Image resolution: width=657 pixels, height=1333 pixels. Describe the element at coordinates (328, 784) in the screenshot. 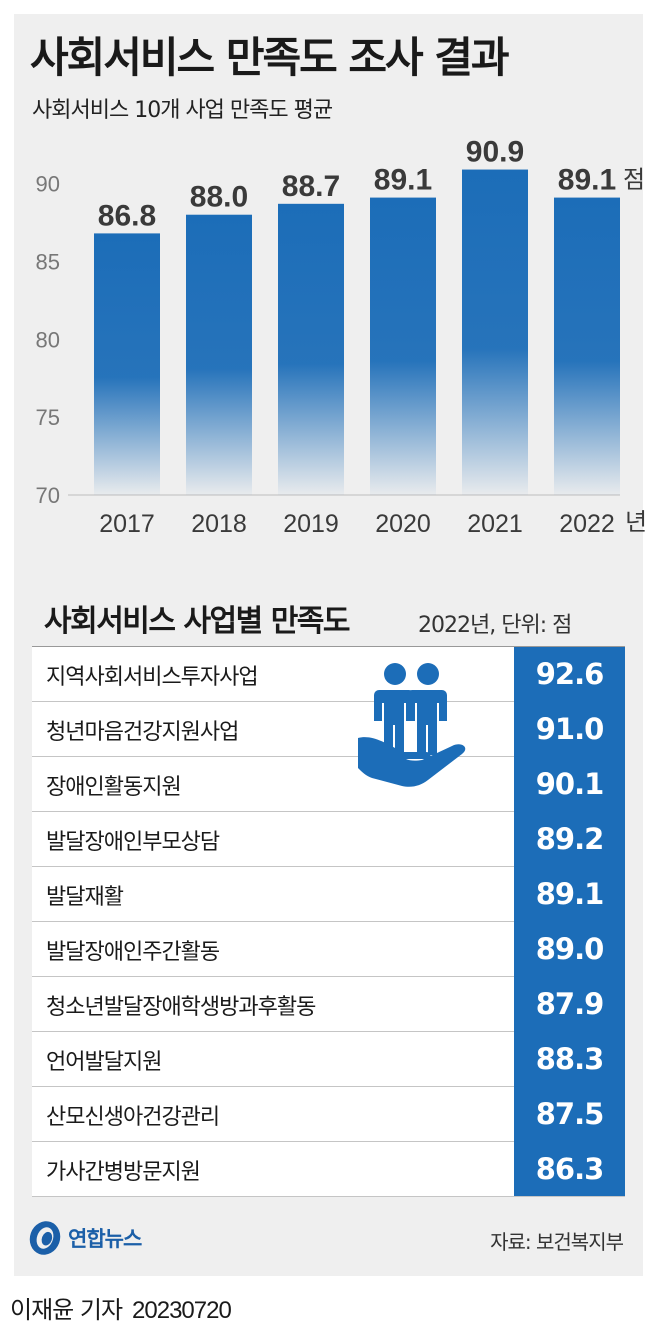

I see `table-row: 장애인활동지원 90.1` at that location.